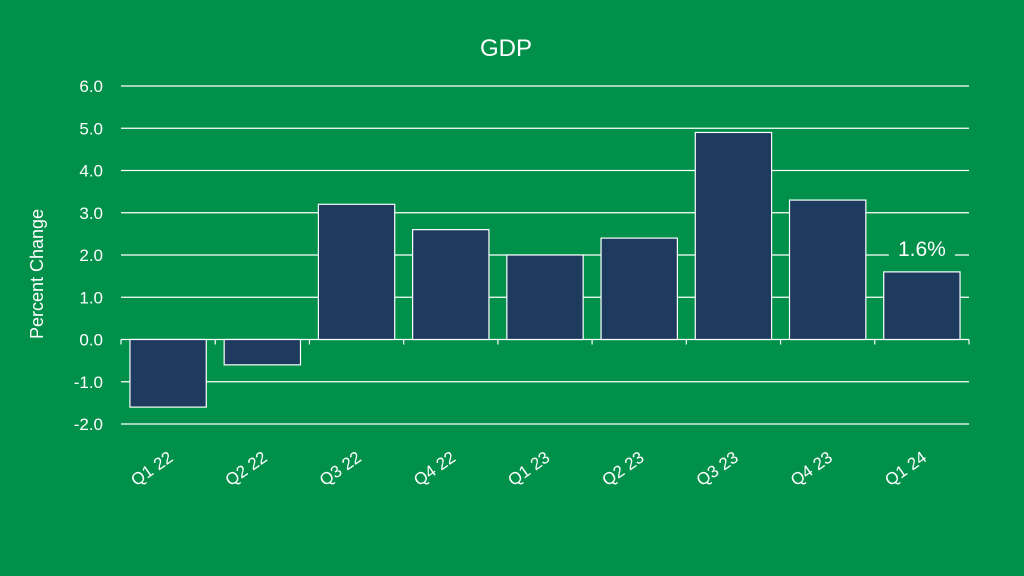 The image size is (1024, 576). What do you see at coordinates (91, 86) in the screenshot?
I see `y-tick-label: 6.0` at bounding box center [91, 86].